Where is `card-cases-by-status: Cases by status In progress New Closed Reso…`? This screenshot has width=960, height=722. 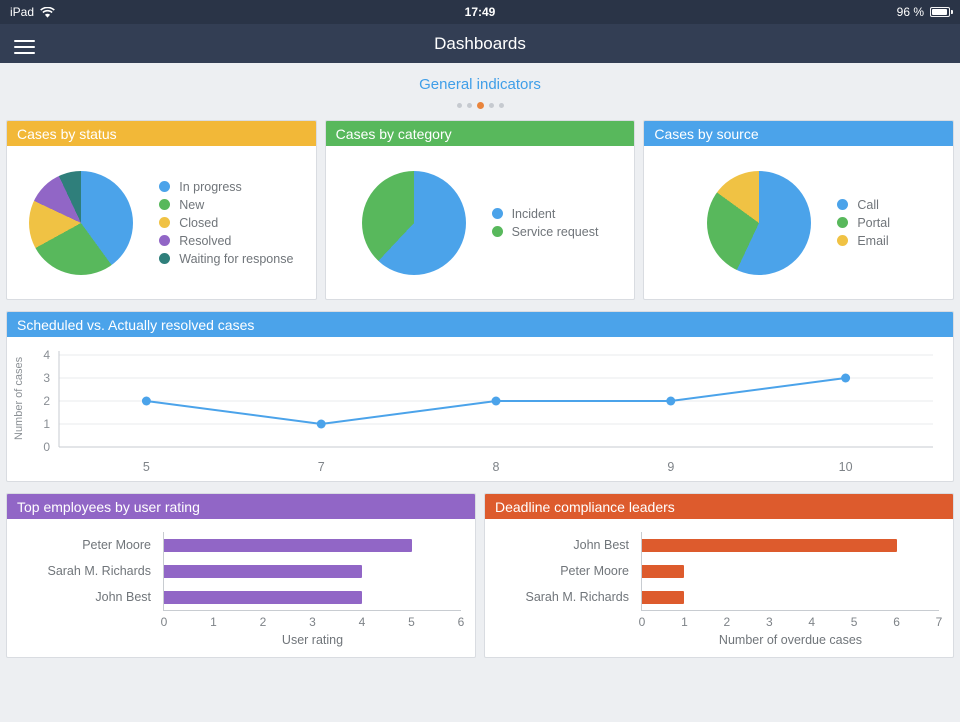 card-cases-by-status: Cases by status In progress New Closed Reso… is located at coordinates (161, 210).